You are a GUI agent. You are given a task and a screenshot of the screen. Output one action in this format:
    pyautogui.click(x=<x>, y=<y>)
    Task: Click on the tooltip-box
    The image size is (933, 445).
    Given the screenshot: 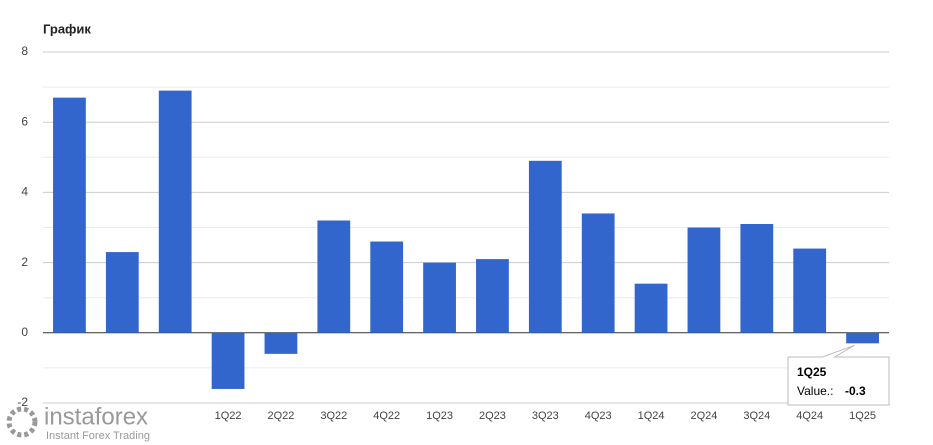 What is the action you would take?
    pyautogui.click(x=838, y=375)
    